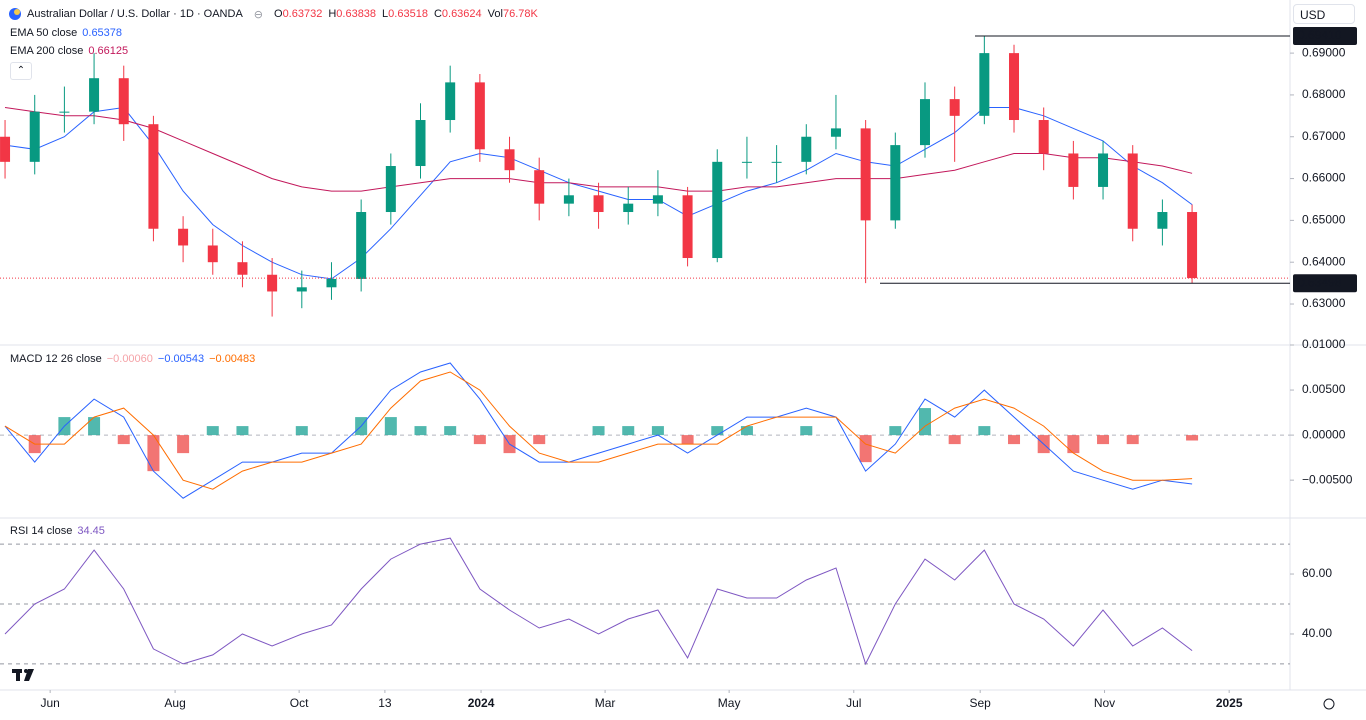  I want to click on legend-value: −0.00060, so click(129, 359).